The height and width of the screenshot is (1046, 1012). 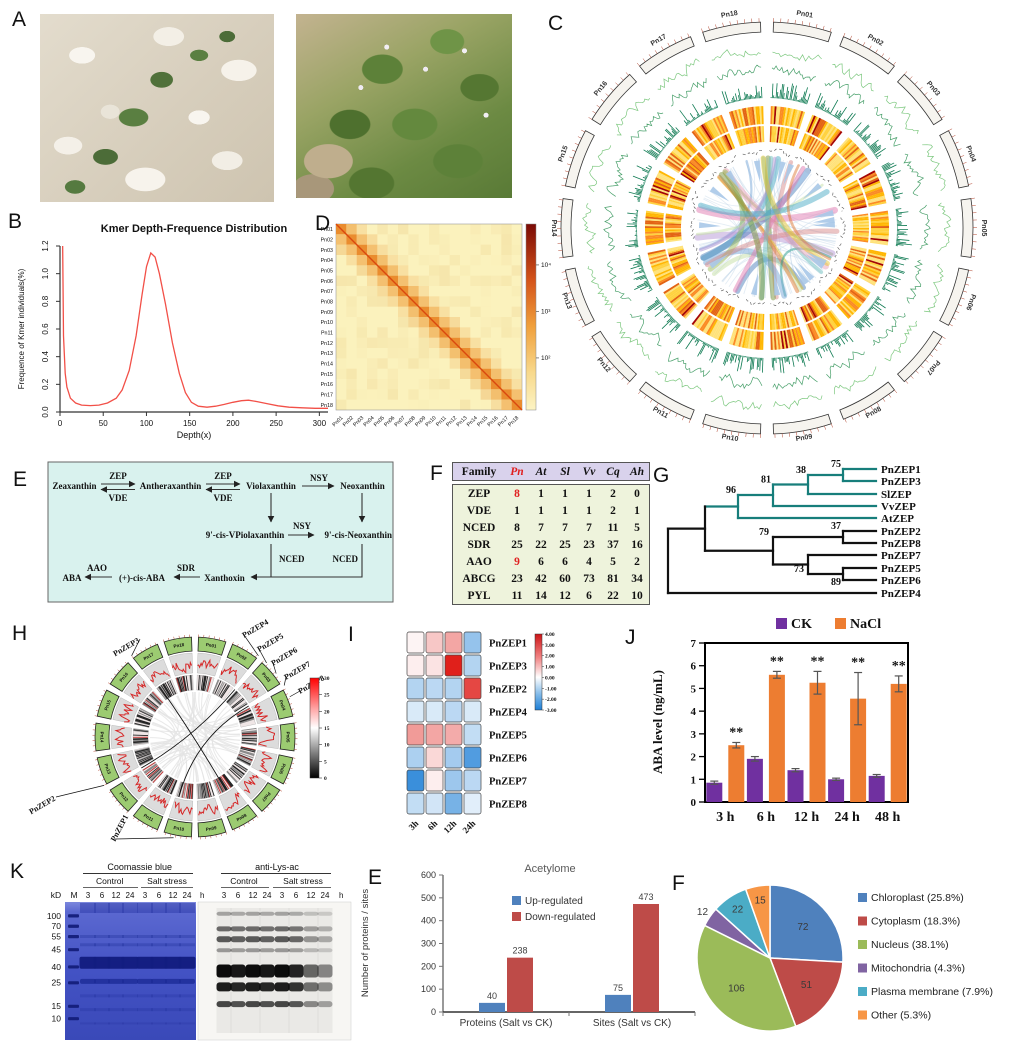 What do you see at coordinates (550, 646) in the screenshot?
I see `svg-text: 3.00` at bounding box center [550, 646].